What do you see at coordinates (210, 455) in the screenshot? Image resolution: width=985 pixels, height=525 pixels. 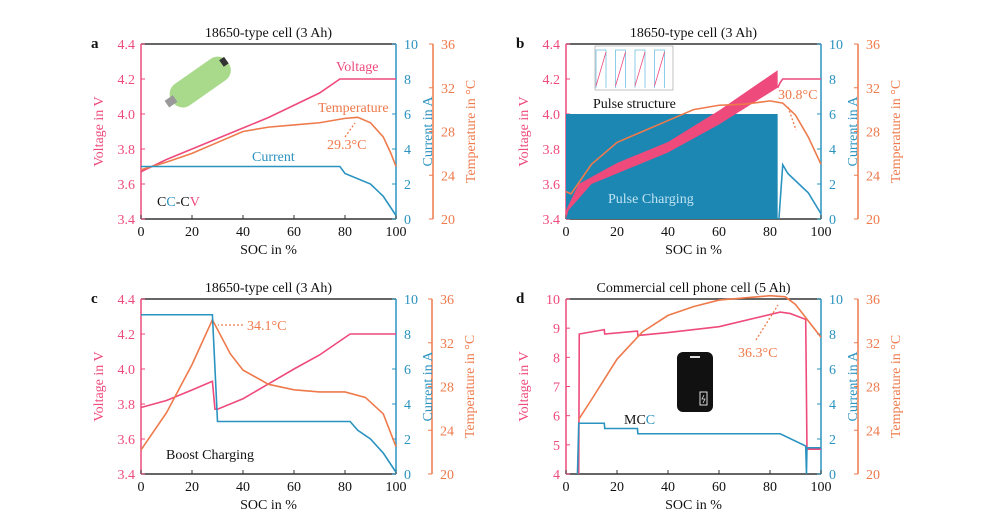 I see `method-label: Boost Charging` at bounding box center [210, 455].